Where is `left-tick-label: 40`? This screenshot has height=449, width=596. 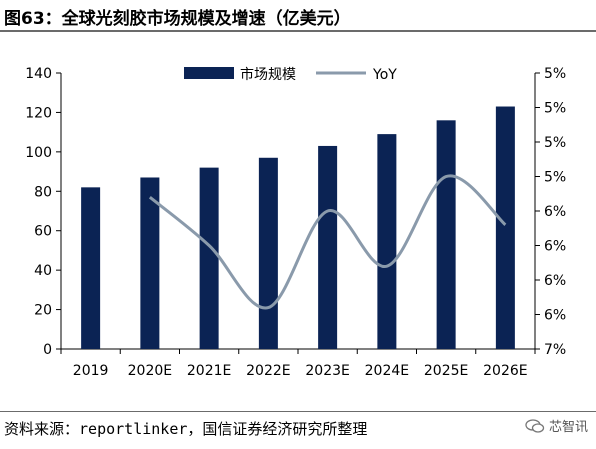 left-tick-label: 40 is located at coordinates (43, 271).